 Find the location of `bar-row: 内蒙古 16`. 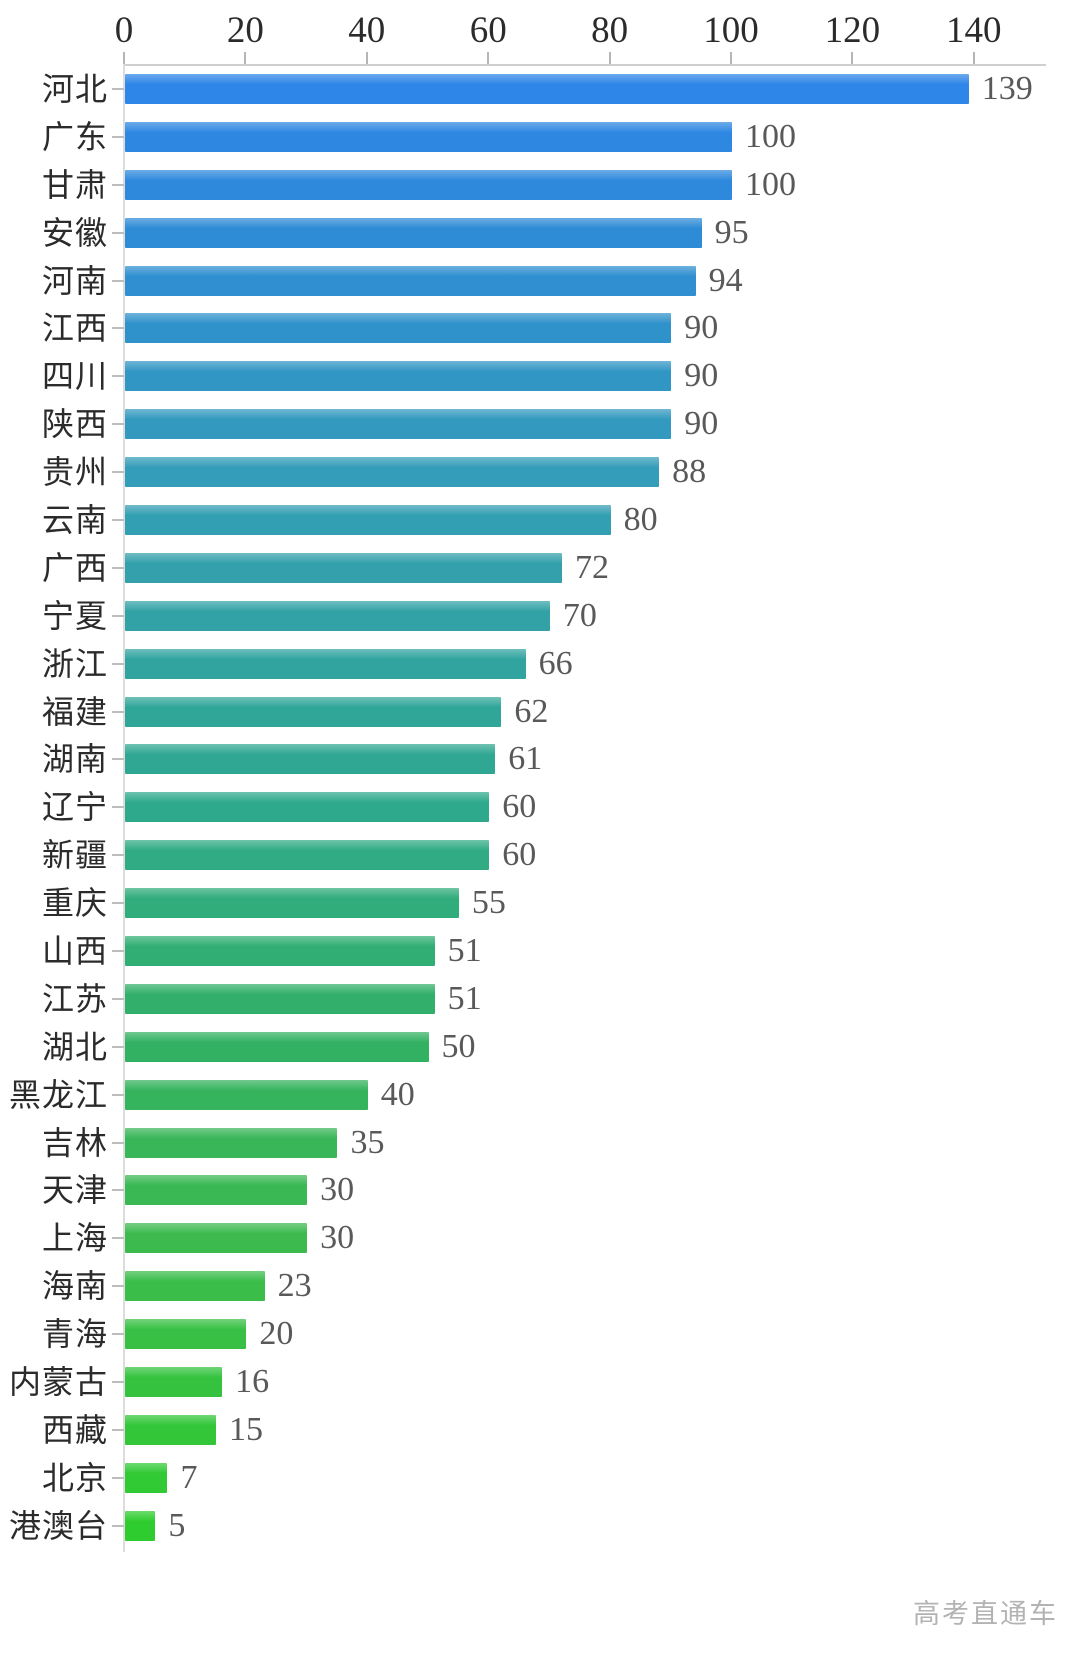

bar-row: 内蒙古 16 is located at coordinates (540, 1382).